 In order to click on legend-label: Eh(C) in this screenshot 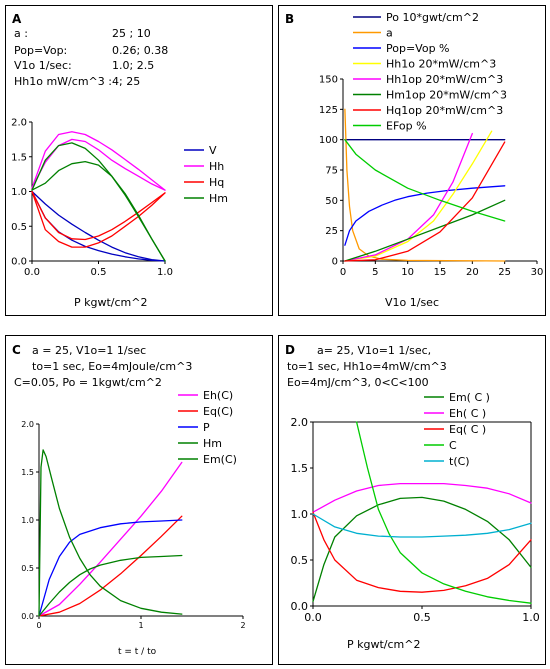, I will do `click(218, 395)`.